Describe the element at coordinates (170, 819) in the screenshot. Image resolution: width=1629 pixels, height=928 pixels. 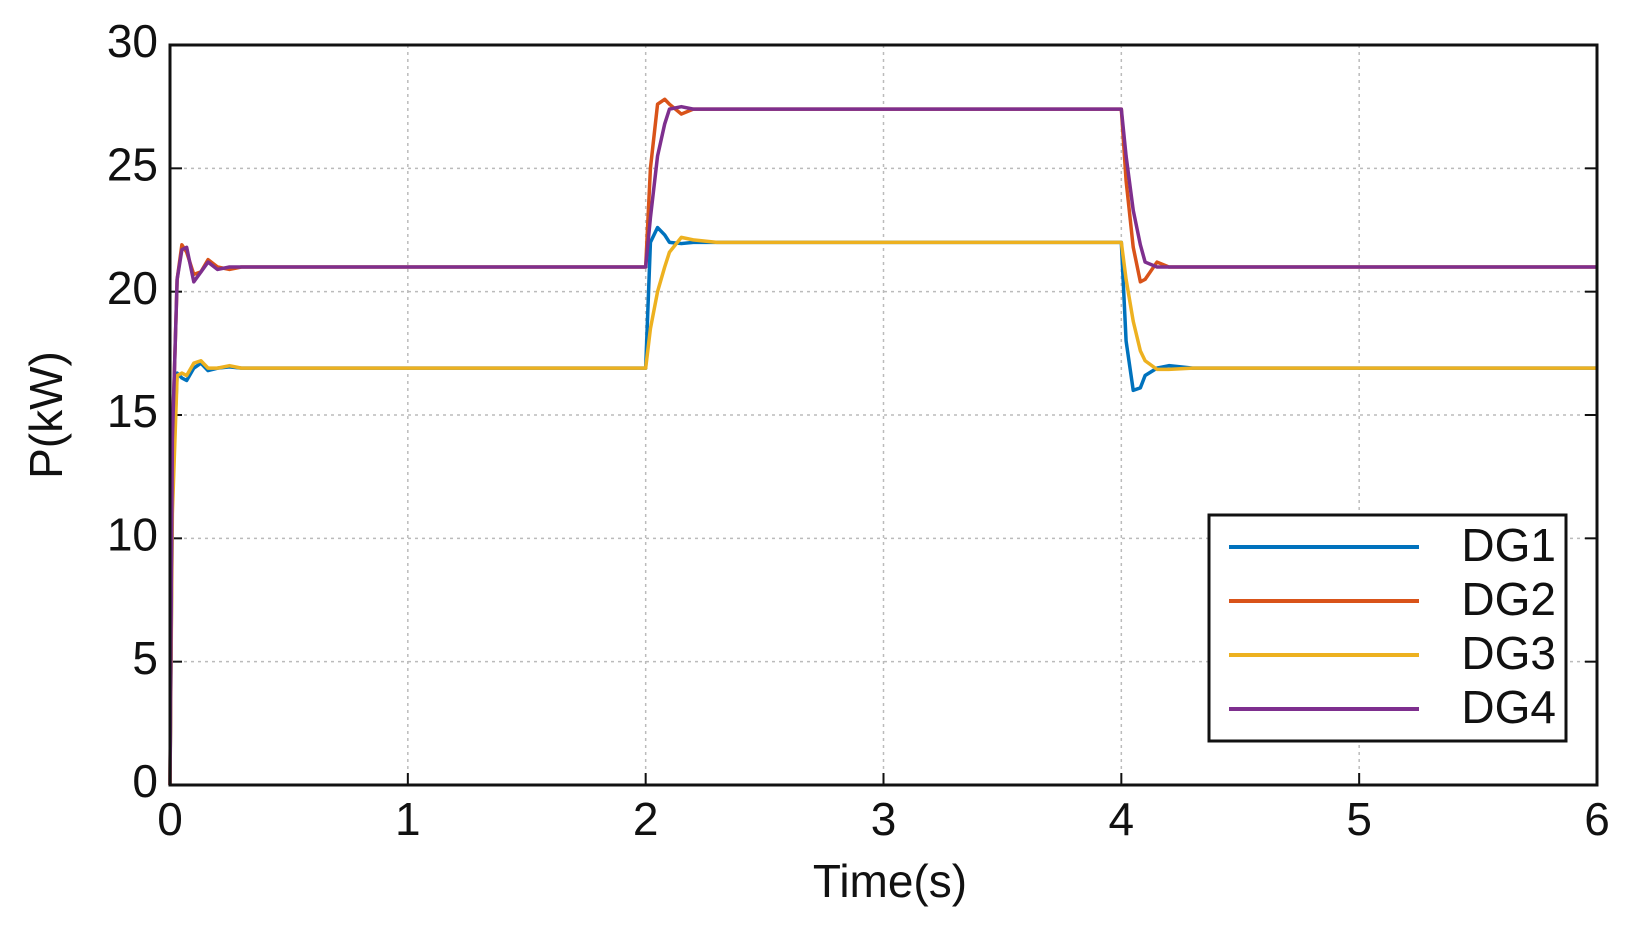
I see `x-tick-label: 0` at that location.